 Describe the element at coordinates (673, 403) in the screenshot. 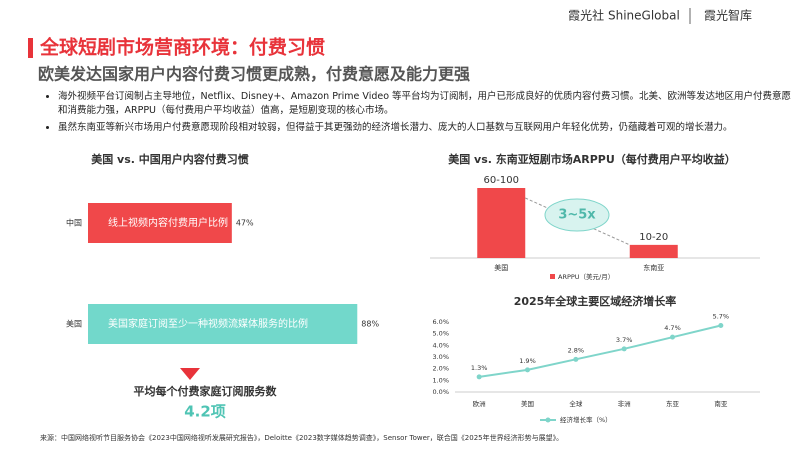

I see `category-label: 东亚` at that location.